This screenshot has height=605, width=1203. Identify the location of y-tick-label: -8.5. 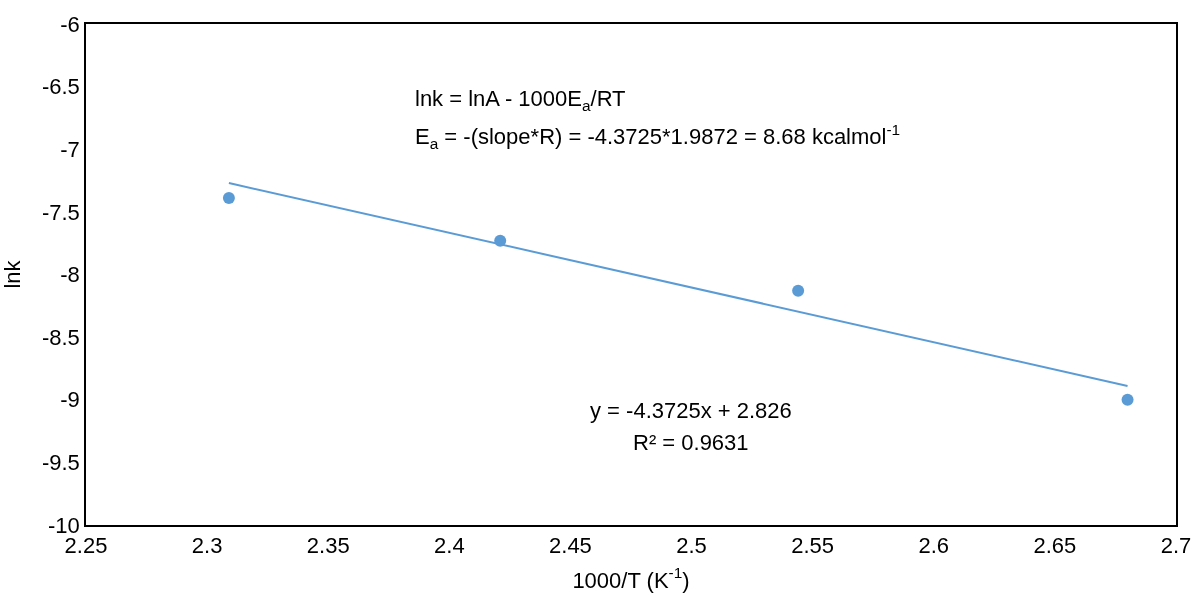
(60, 337).